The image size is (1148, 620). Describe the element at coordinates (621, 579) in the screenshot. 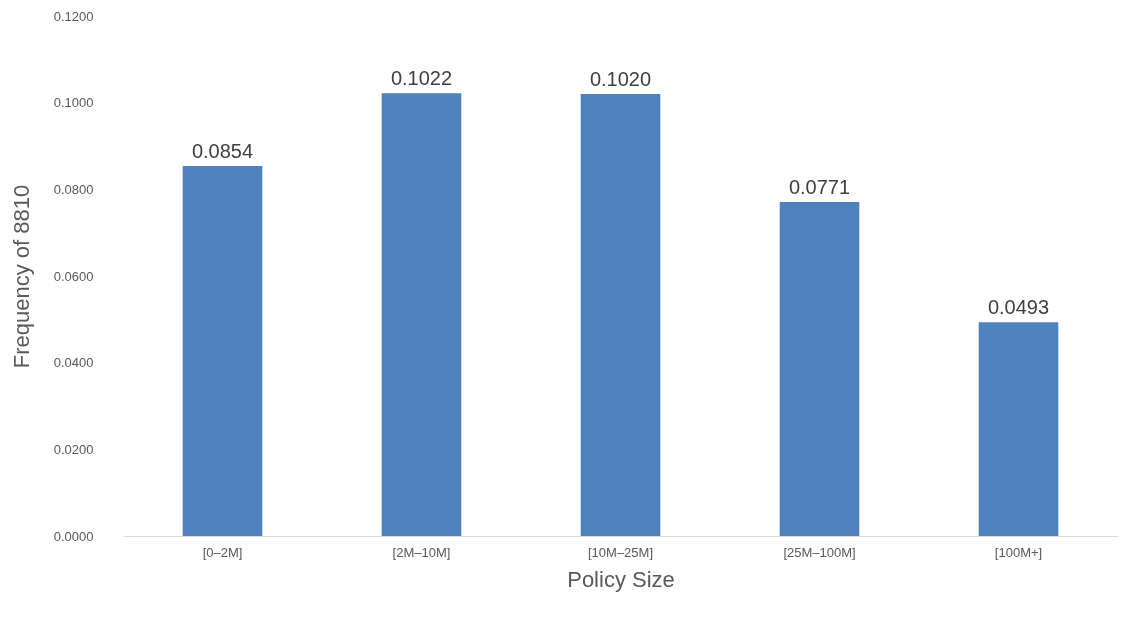

I see `x-axis-title: Policy Size` at that location.